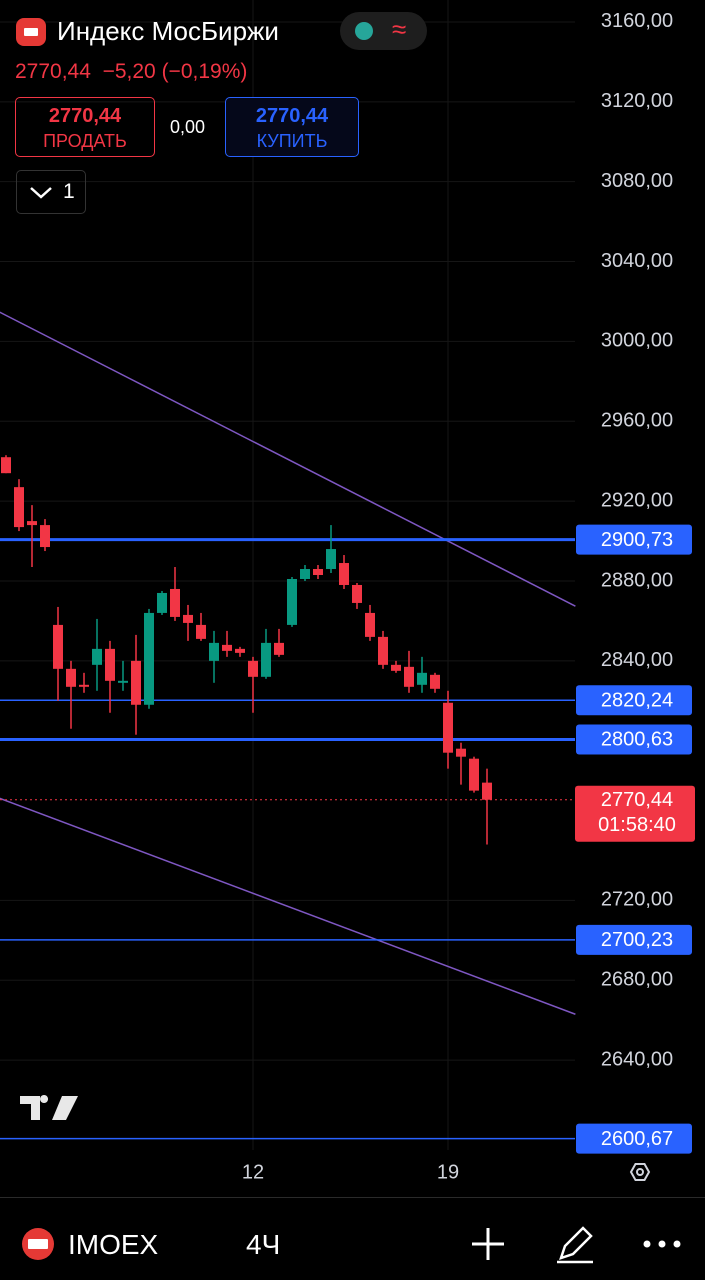 This screenshot has width=705, height=1280. I want to click on divider, so click(352, 1197).